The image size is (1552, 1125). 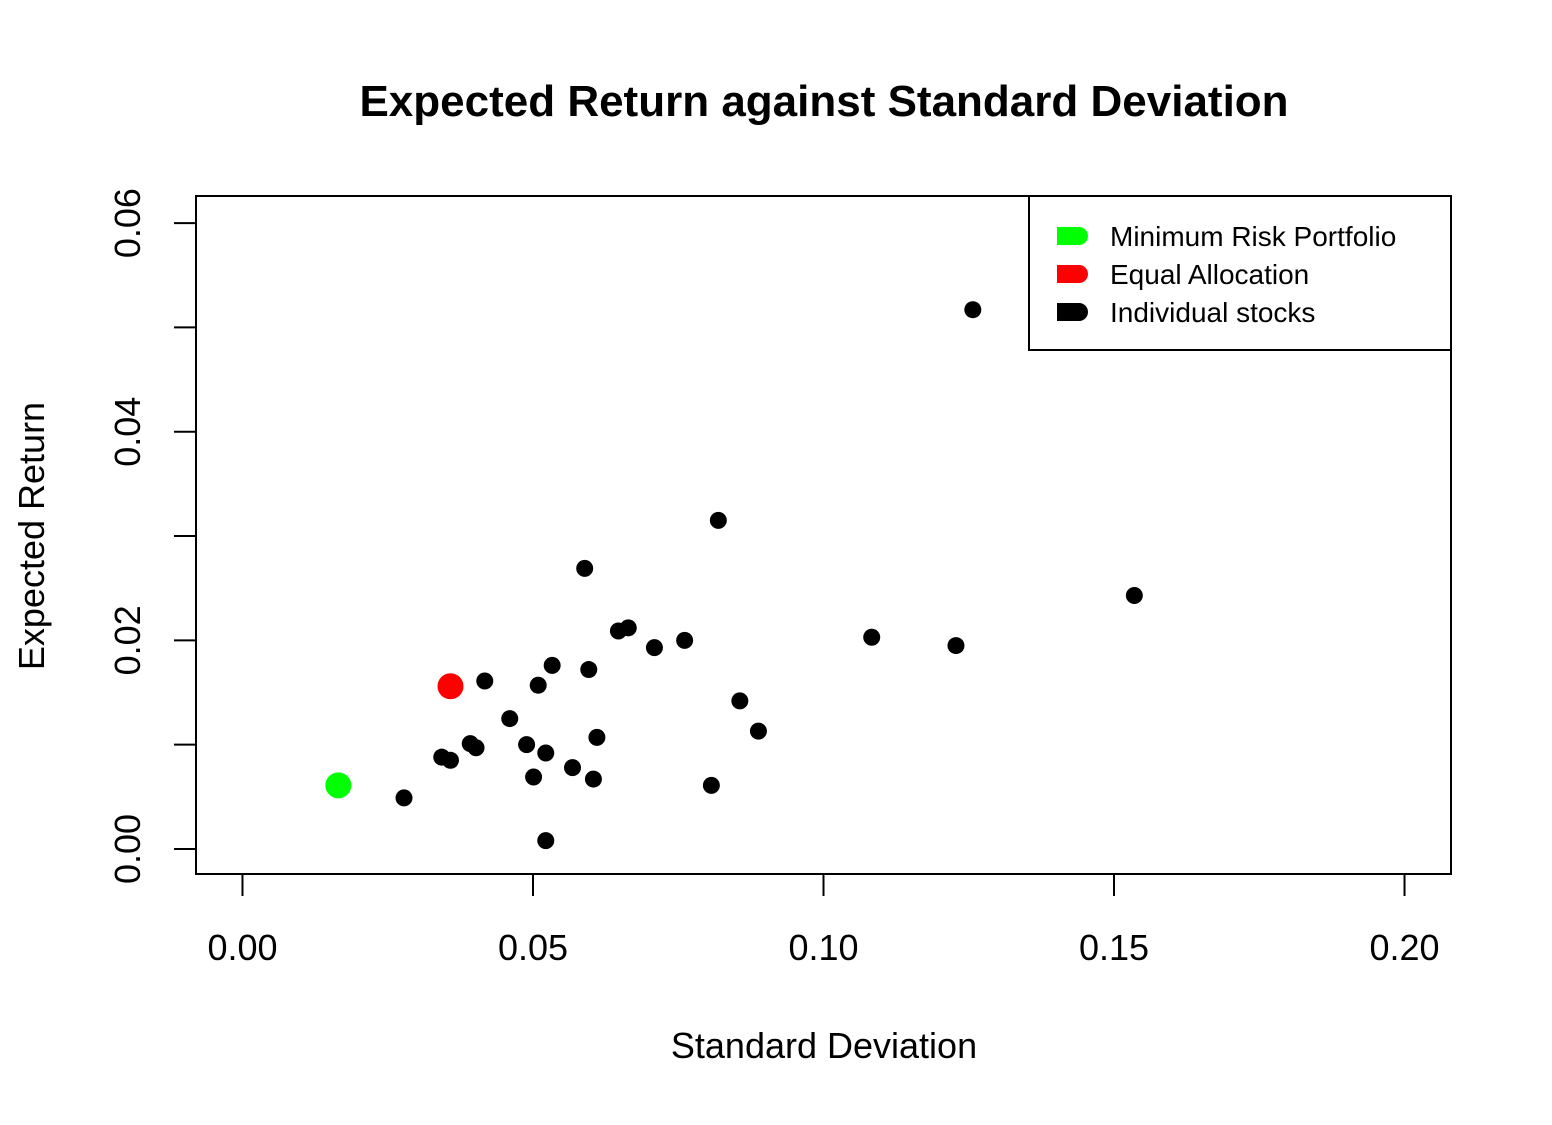 I want to click on y-tick-label: 0.00, so click(x=127, y=849).